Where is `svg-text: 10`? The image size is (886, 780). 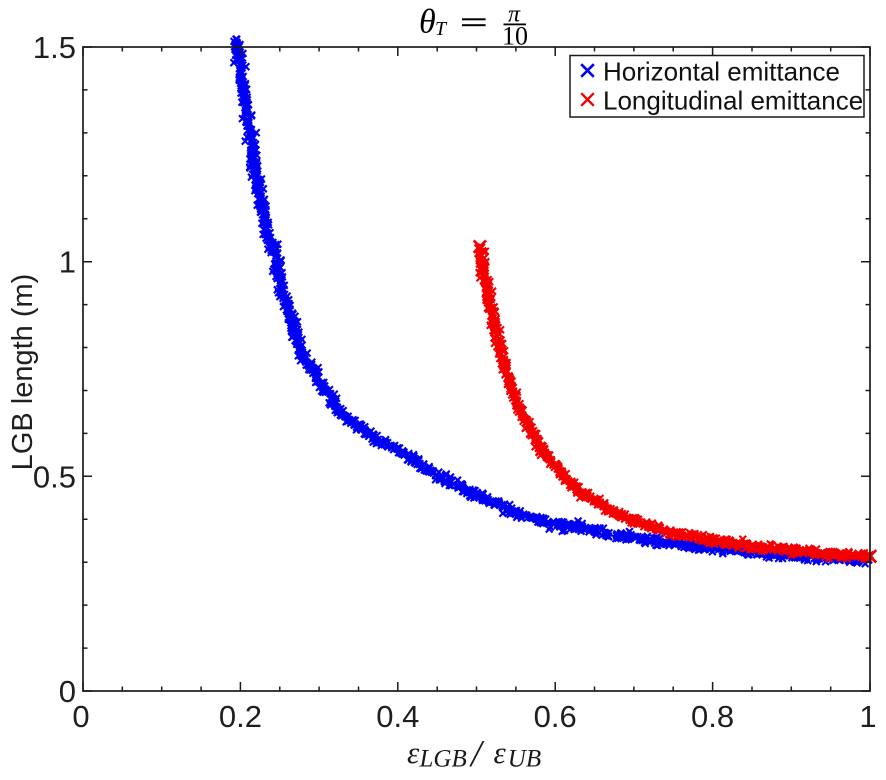
svg-text: 10 is located at coordinates (515, 35).